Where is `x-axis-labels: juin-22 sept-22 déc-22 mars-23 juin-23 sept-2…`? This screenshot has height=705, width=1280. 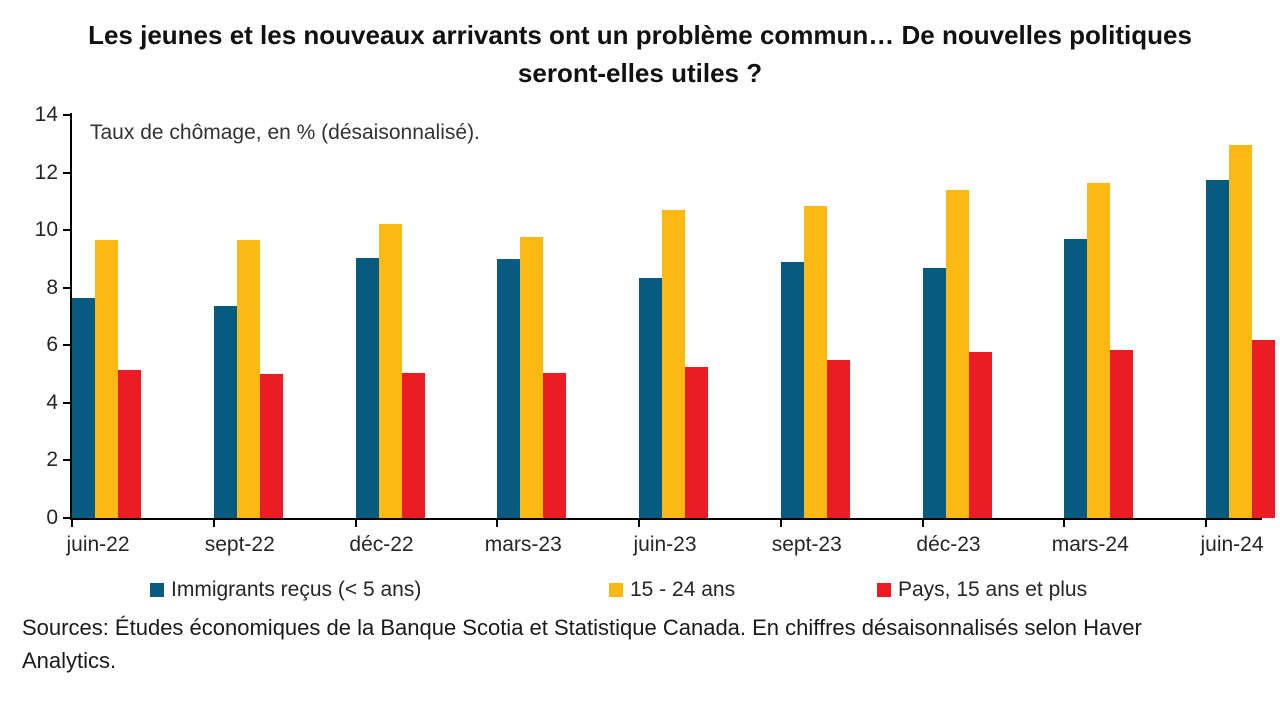 x-axis-labels: juin-22 sept-22 déc-22 mars-23 juin-23 sept-2… is located at coordinates (640, 545).